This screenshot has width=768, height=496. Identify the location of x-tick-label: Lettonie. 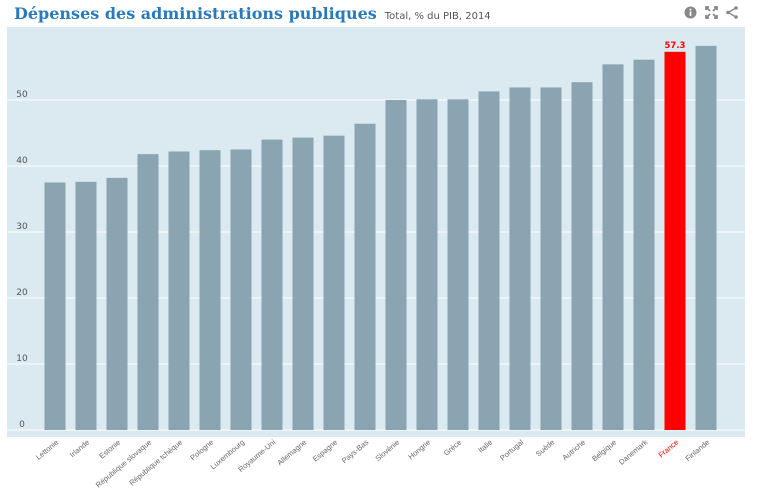
(47, 450).